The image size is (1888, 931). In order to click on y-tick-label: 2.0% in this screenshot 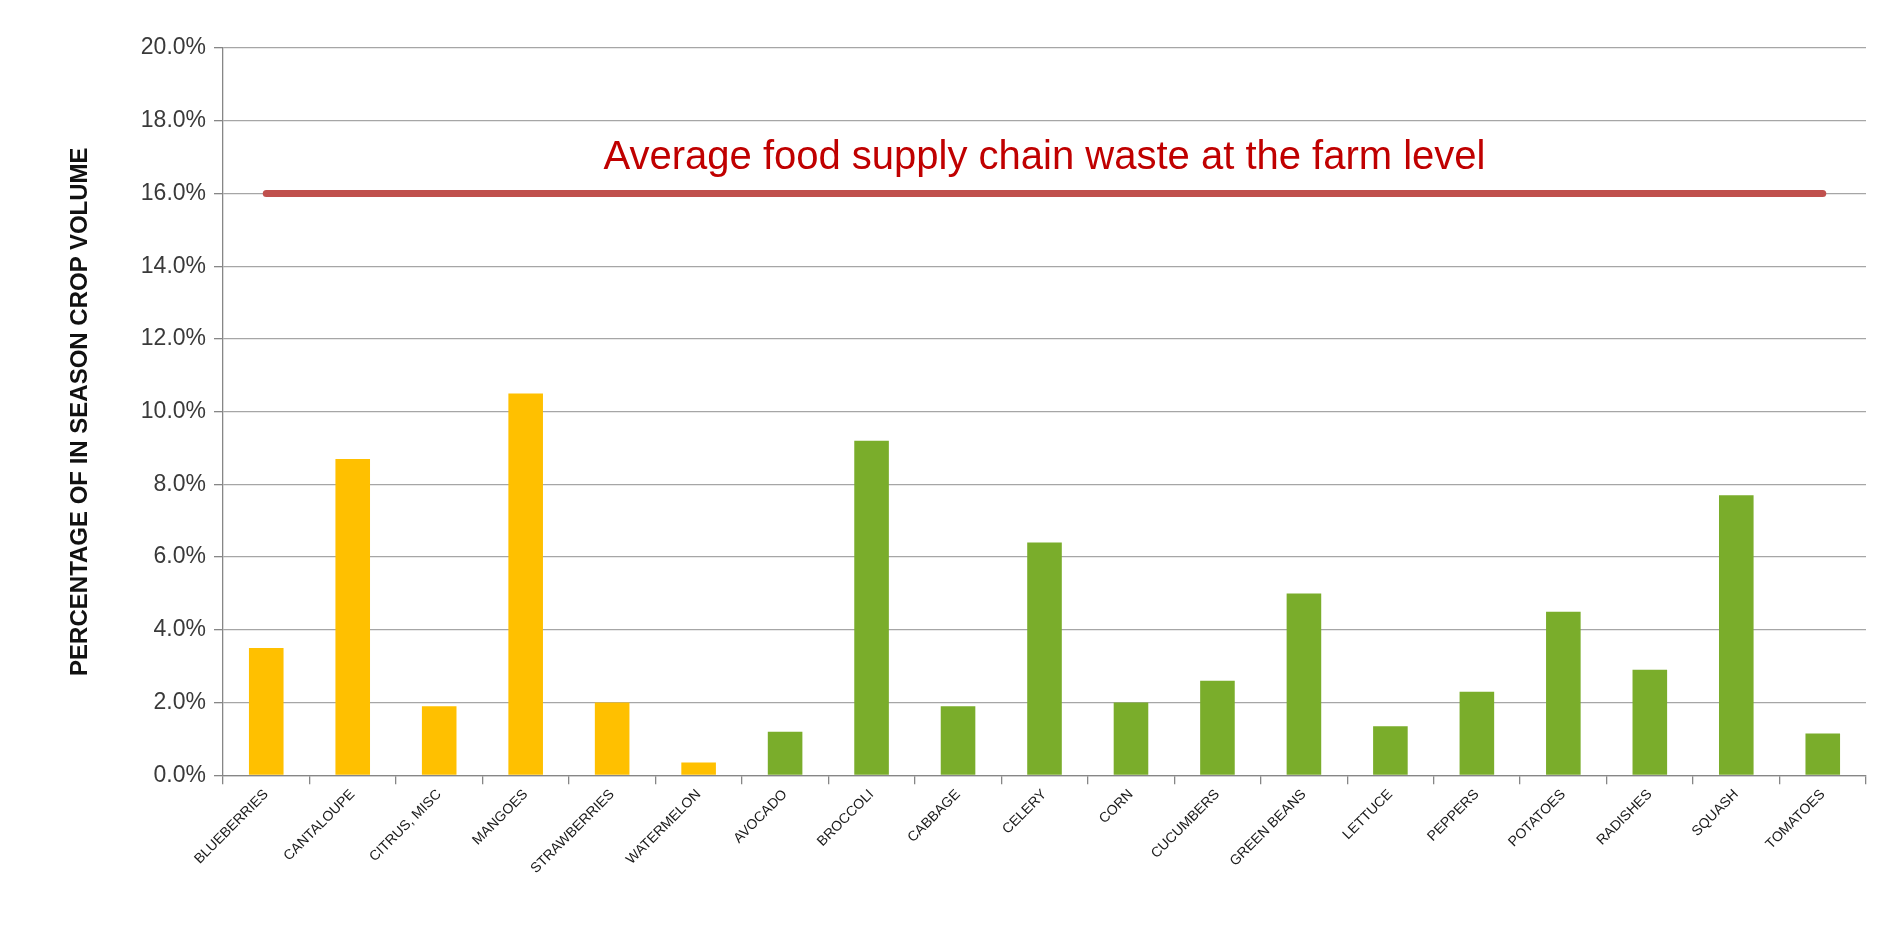, I will do `click(180, 700)`.